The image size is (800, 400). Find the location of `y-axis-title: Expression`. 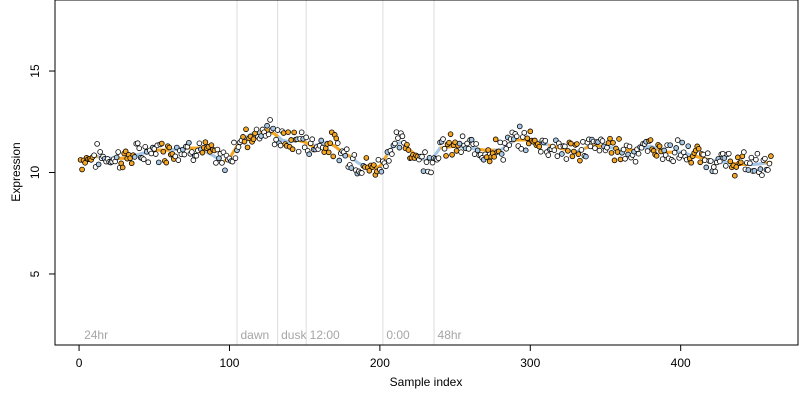

y-axis-title: Expression is located at coordinates (16, 171).